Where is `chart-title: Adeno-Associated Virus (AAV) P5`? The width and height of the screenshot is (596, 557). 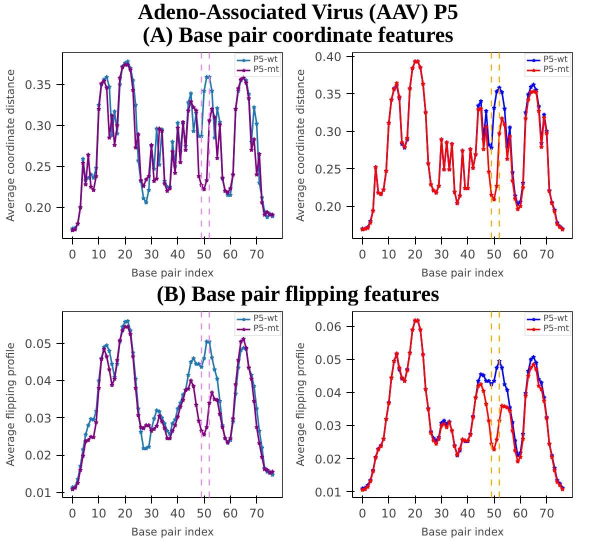
chart-title: Adeno-Associated Virus (AAV) P5 is located at coordinates (298, 12).